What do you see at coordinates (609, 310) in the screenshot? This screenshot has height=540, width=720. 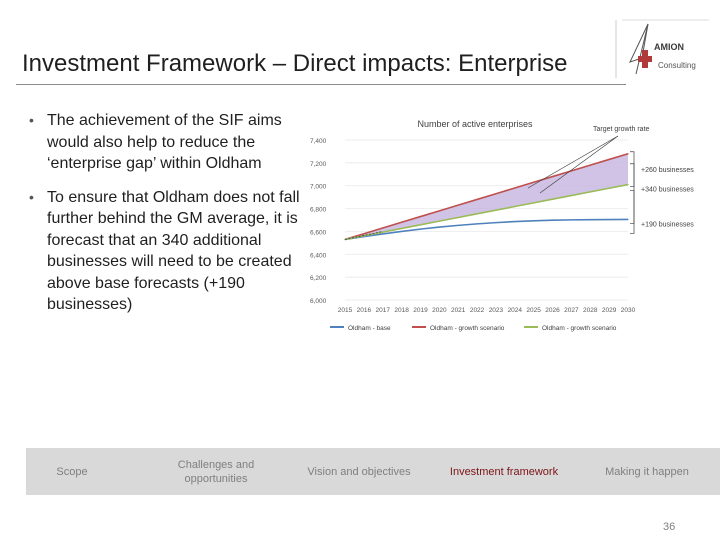 I see `x-tick-label: 2029` at bounding box center [609, 310].